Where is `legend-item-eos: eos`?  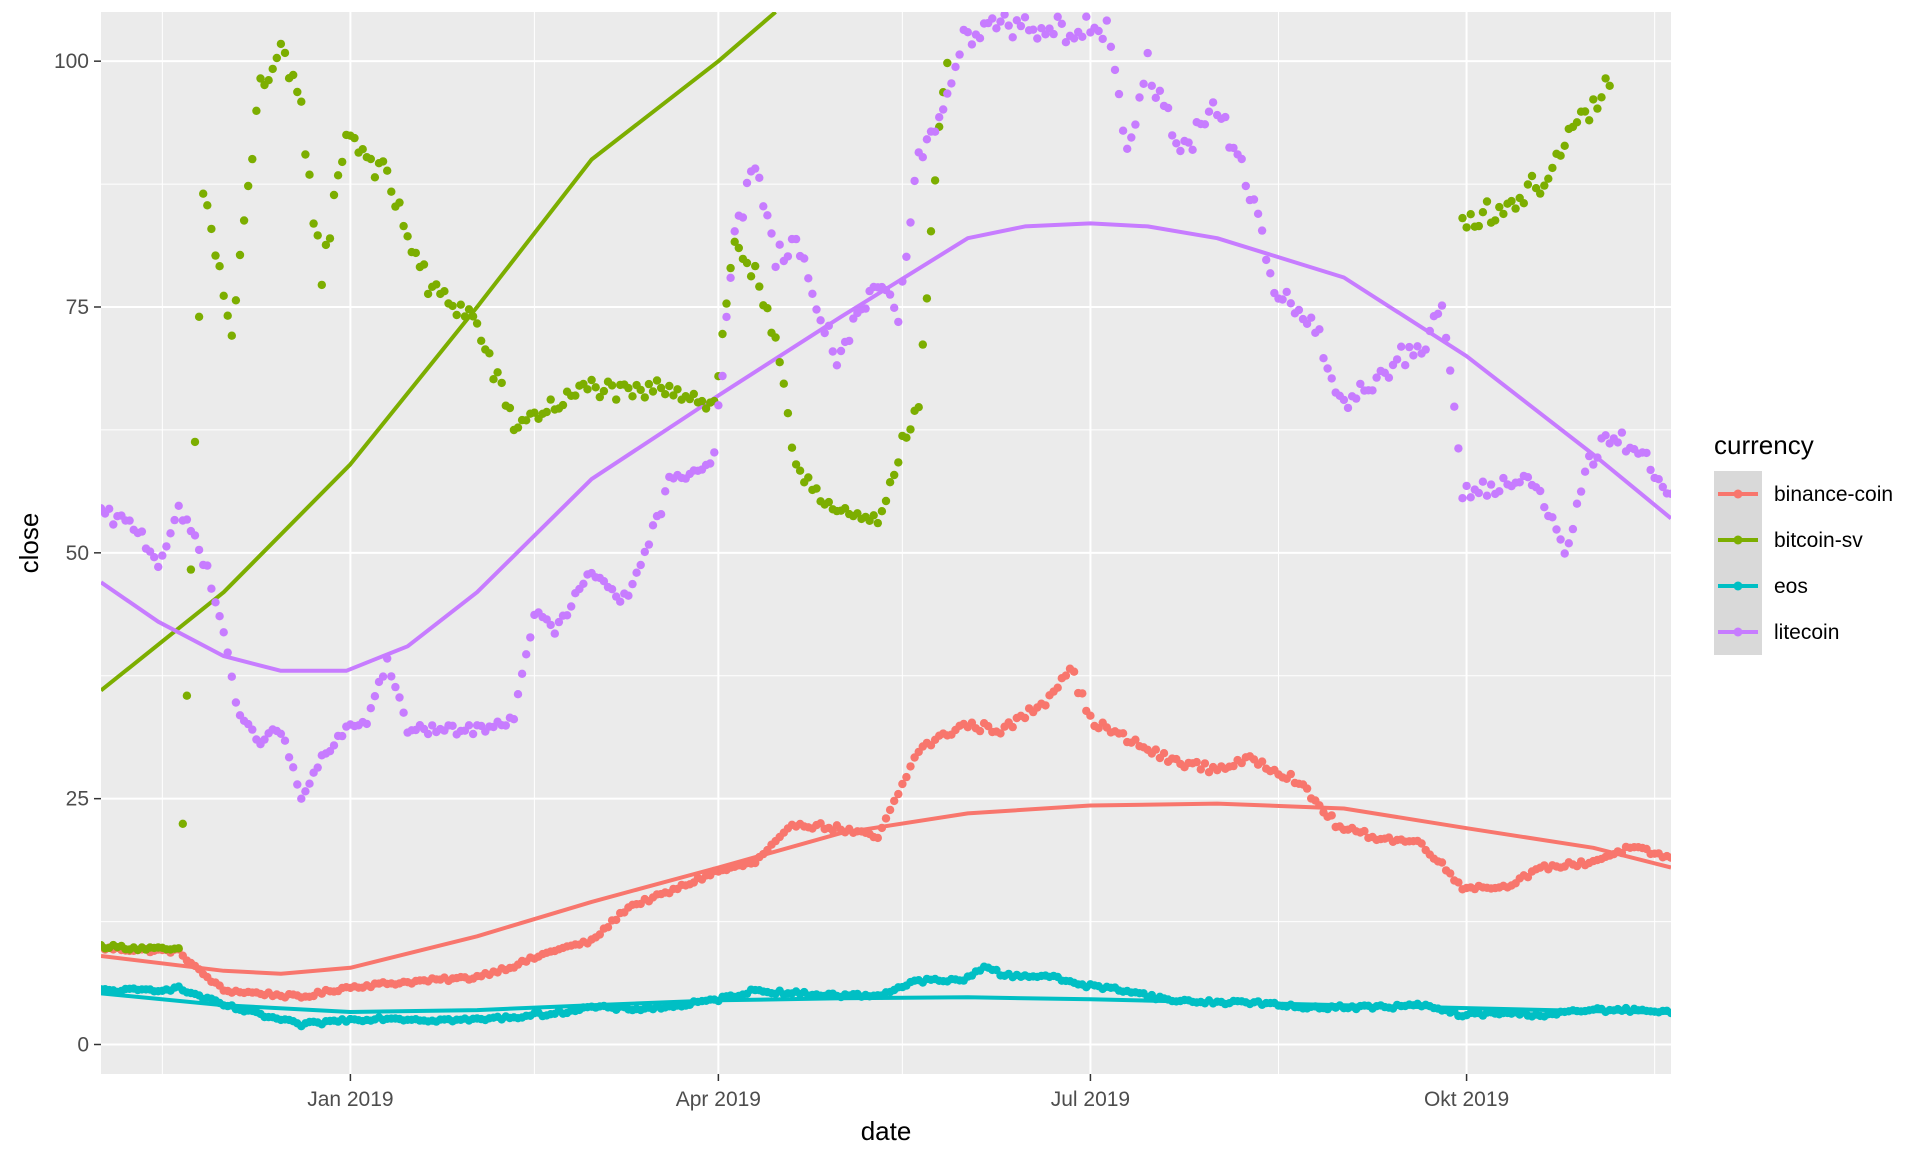
legend-item-eos: eos is located at coordinates (1761, 586).